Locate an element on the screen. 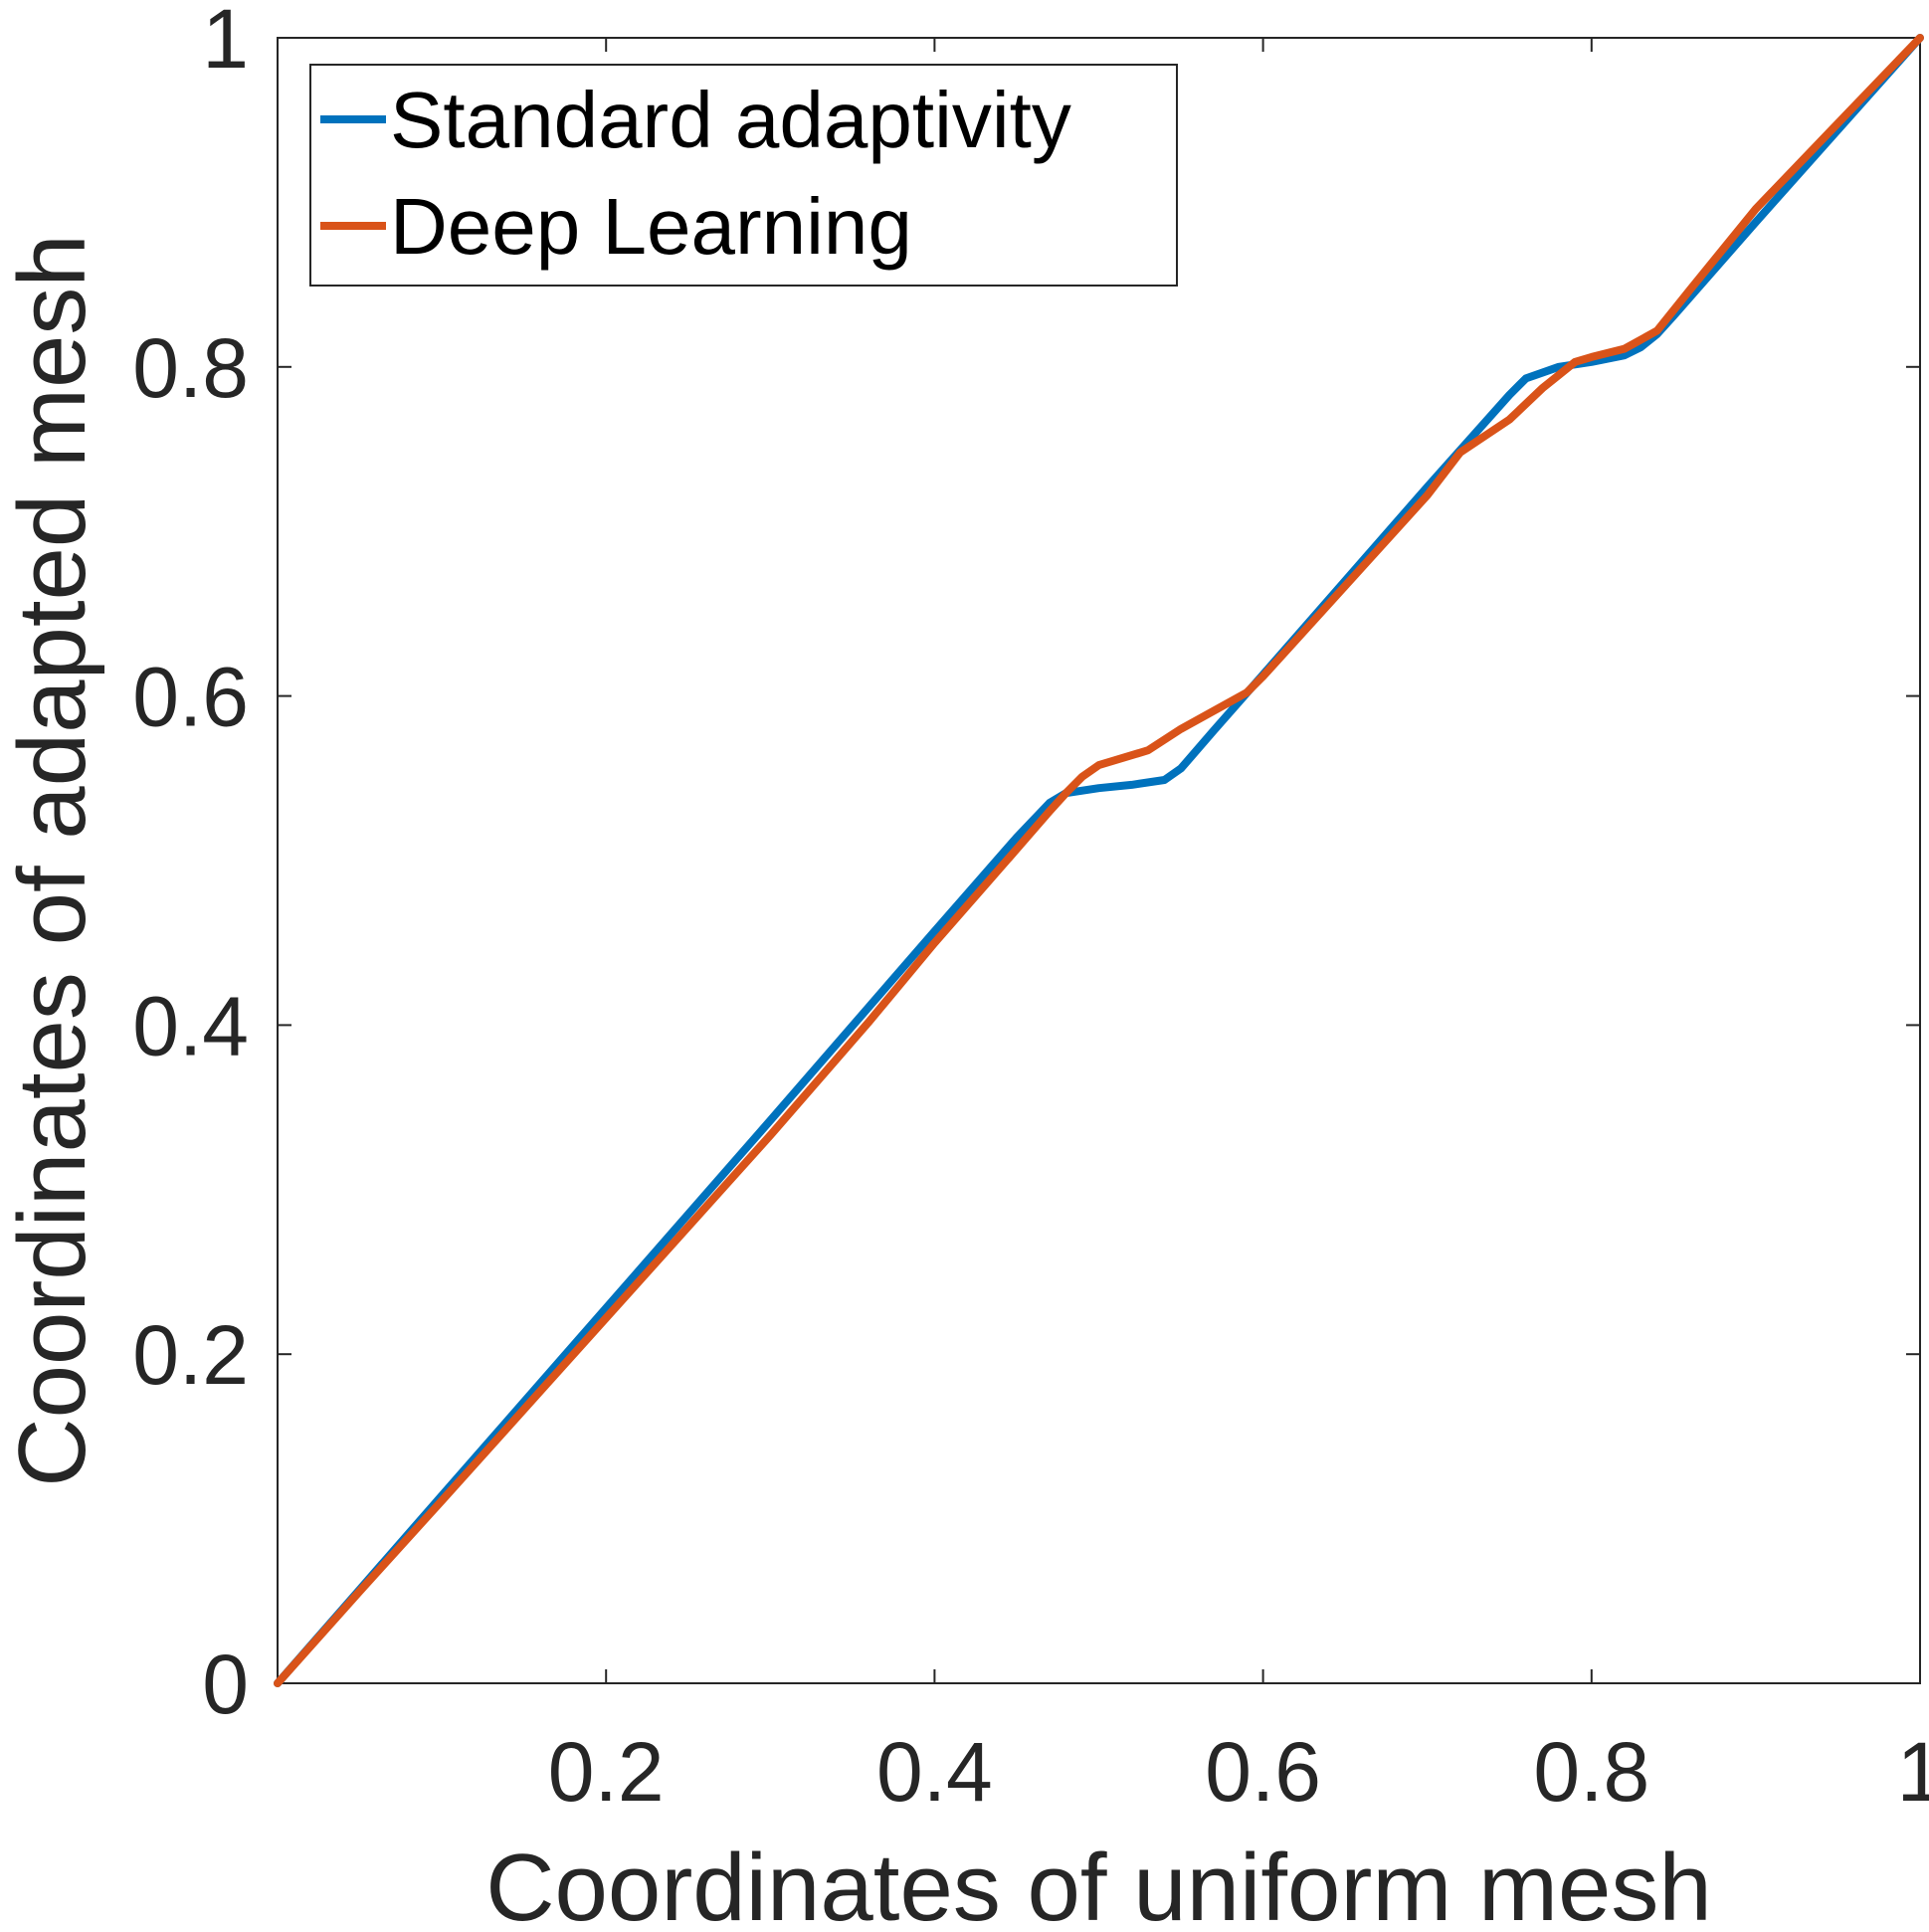 Image resolution: width=1929 pixels, height=1932 pixels. legend-items: Standard adaptivity Deep Learning is located at coordinates (696, 173).